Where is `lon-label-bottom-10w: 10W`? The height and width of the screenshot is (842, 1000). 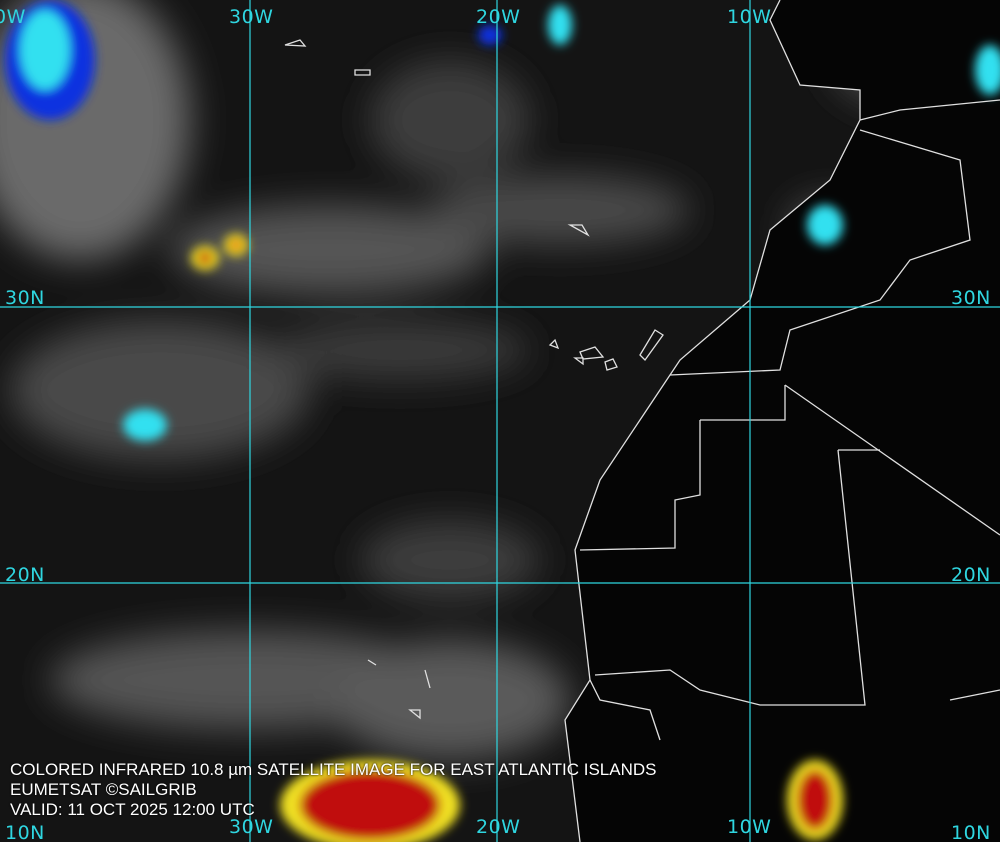 lon-label-bottom-10w: 10W is located at coordinates (749, 827).